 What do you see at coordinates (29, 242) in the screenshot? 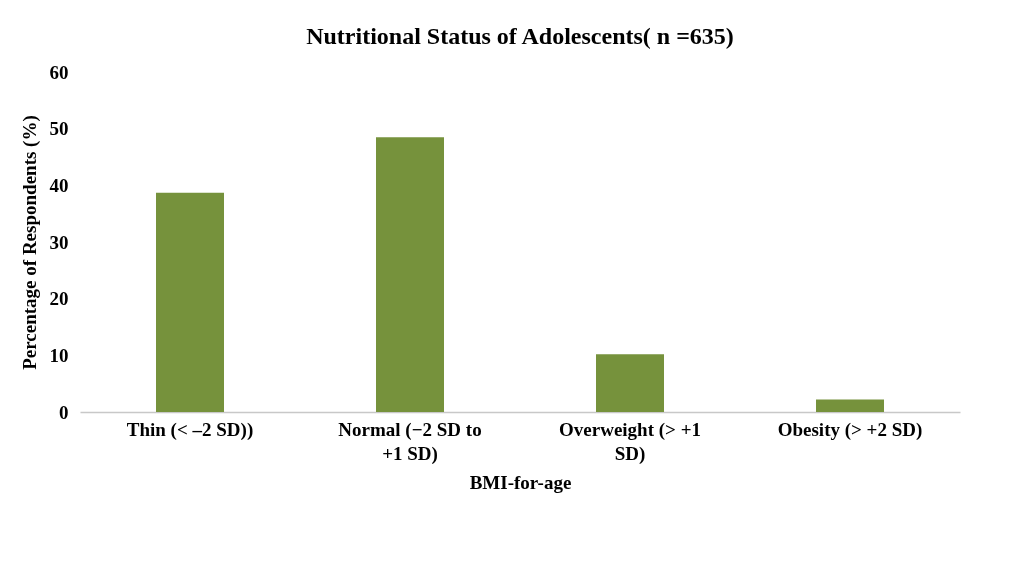
I see `y-axis-title: Percentage of Respondents (%)` at bounding box center [29, 242].